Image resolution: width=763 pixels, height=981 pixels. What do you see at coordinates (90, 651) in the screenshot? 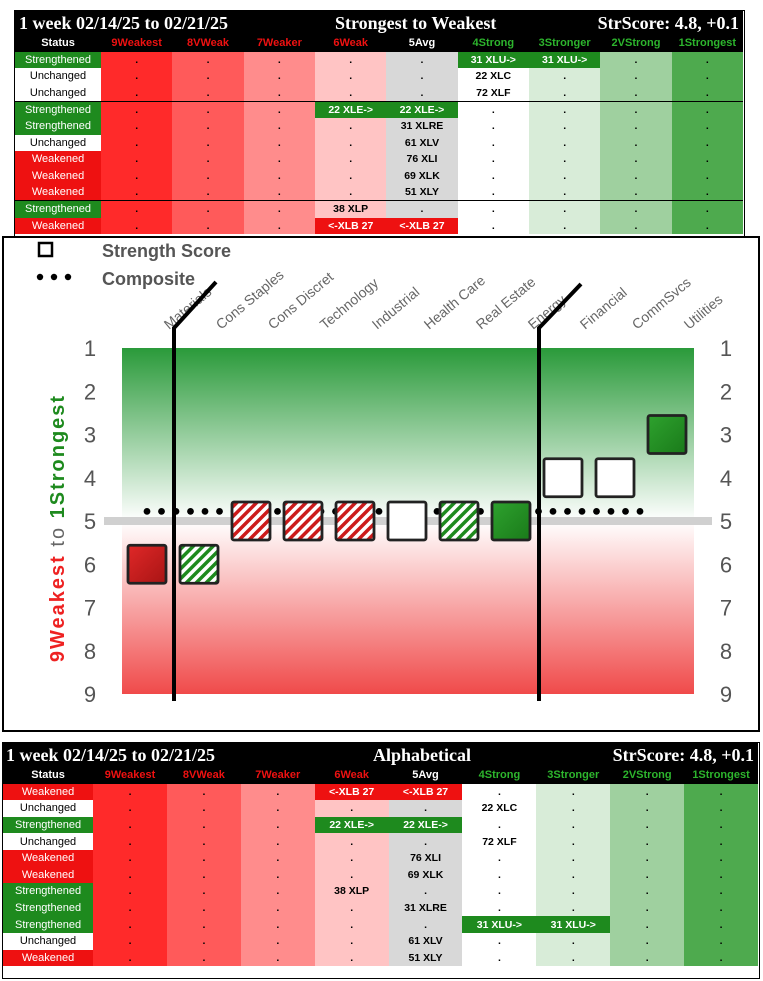
I see `ytick-left: 8` at bounding box center [90, 651].